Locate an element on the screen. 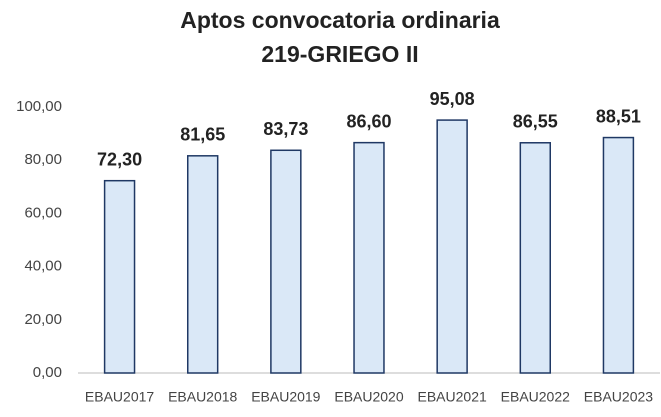 The image size is (661, 417). y-tick-label: 20,00 is located at coordinates (43, 319).